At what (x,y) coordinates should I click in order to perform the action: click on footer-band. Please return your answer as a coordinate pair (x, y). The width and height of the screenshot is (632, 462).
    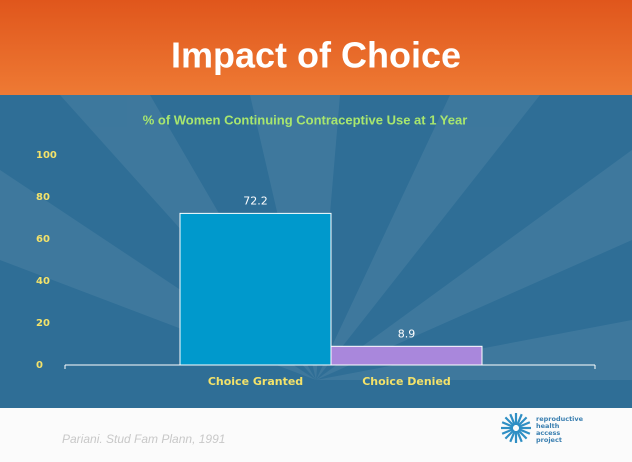
    Looking at the image, I should click on (316, 435).